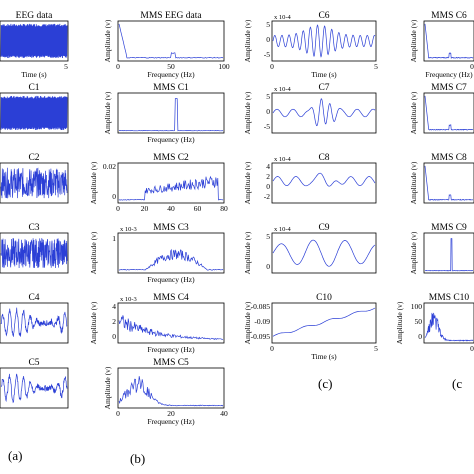 The height and width of the screenshot is (474, 474). What do you see at coordinates (33, 228) in the screenshot?
I see `col-a-plot-4-title: C3` at bounding box center [33, 228].